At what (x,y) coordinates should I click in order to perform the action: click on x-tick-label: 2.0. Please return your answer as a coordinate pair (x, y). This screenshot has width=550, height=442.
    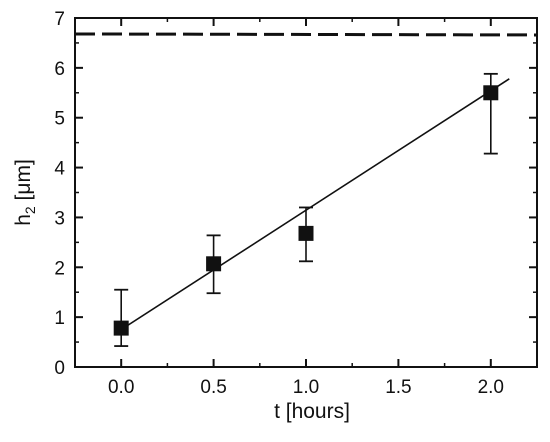
    Looking at the image, I should click on (491, 387).